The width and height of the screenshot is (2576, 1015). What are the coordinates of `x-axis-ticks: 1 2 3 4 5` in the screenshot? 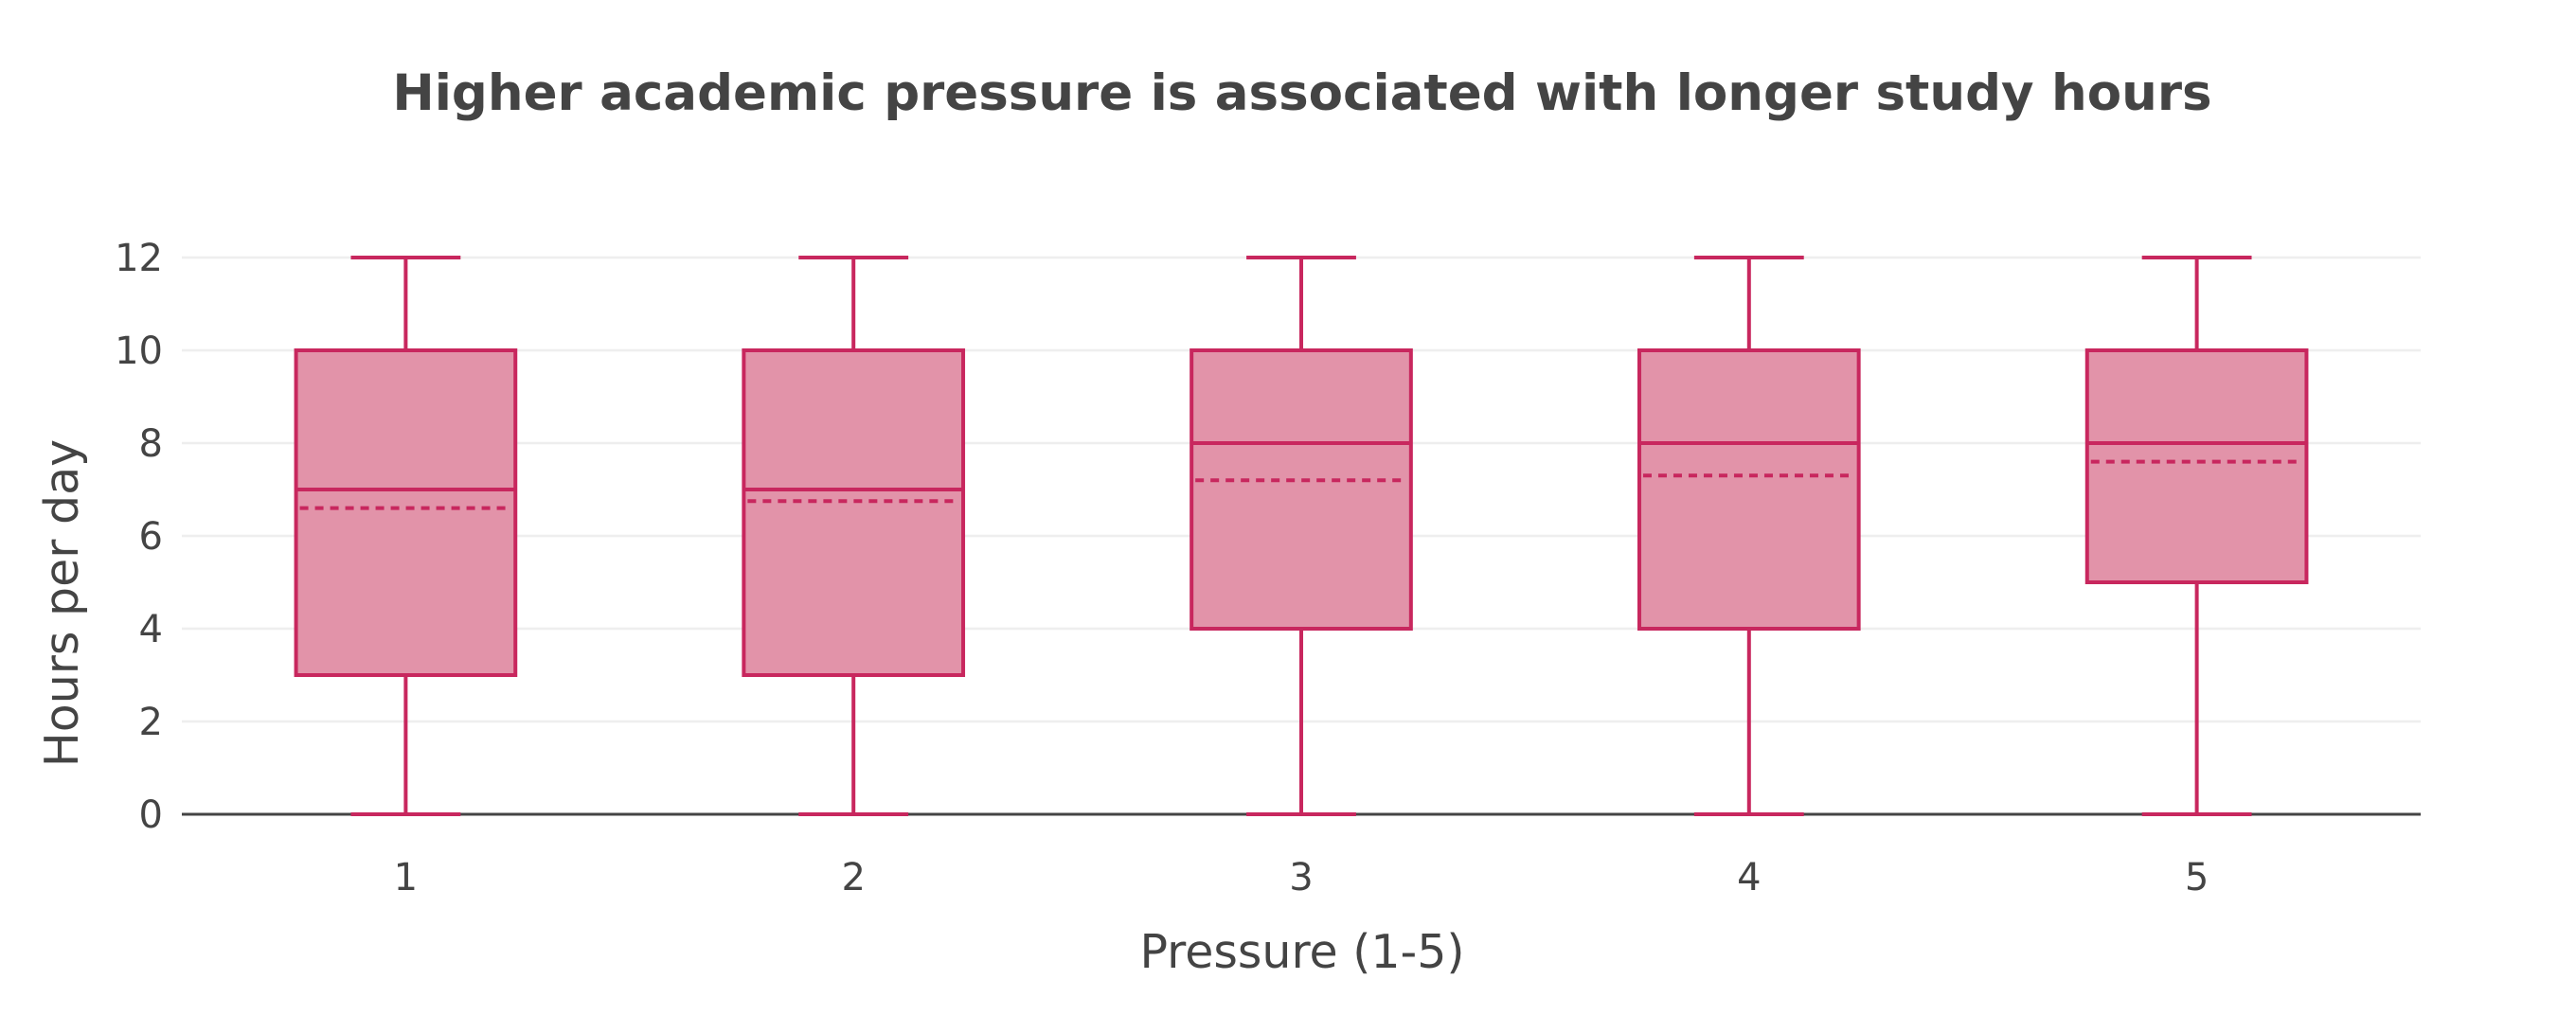 It's located at (1301, 877).